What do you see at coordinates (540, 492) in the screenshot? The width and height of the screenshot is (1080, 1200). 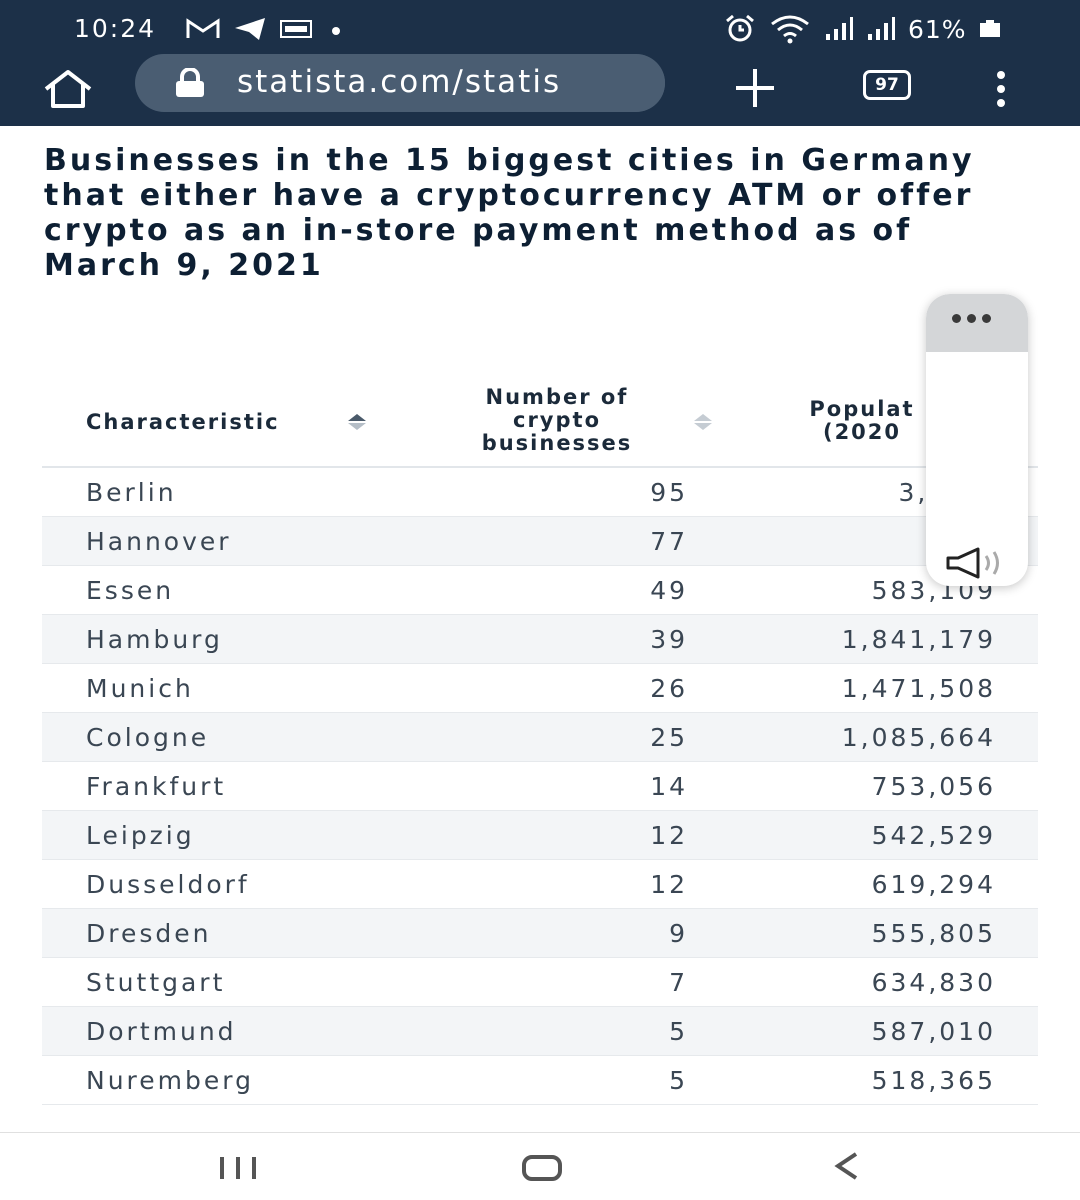 I see `table-row: Berlin953,644,` at bounding box center [540, 492].